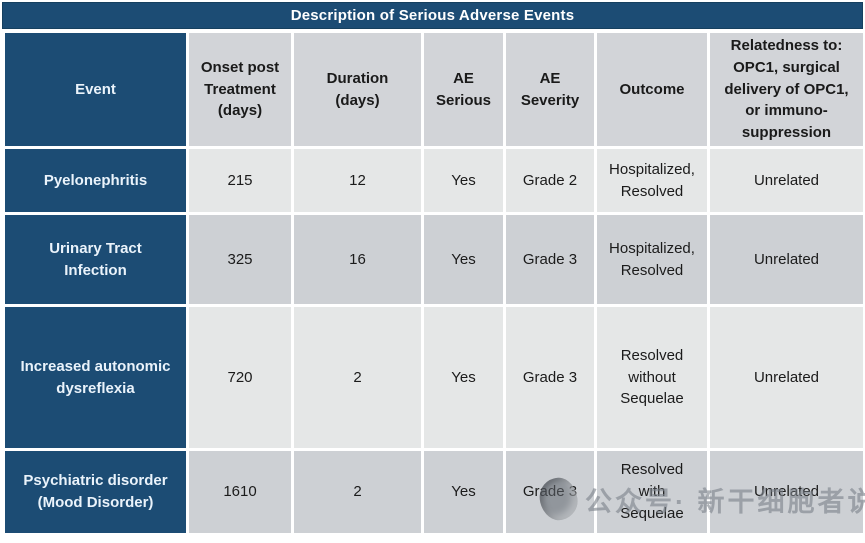 Image resolution: width=865 pixels, height=543 pixels. What do you see at coordinates (95, 259) in the screenshot?
I see `event-cell: Urinary Tract Infection` at bounding box center [95, 259].